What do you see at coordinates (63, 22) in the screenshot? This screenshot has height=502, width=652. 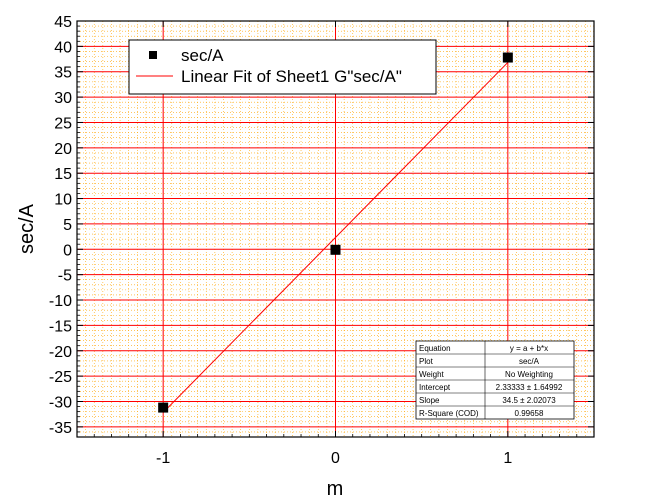 I see `y-tick-label: 45` at bounding box center [63, 22].